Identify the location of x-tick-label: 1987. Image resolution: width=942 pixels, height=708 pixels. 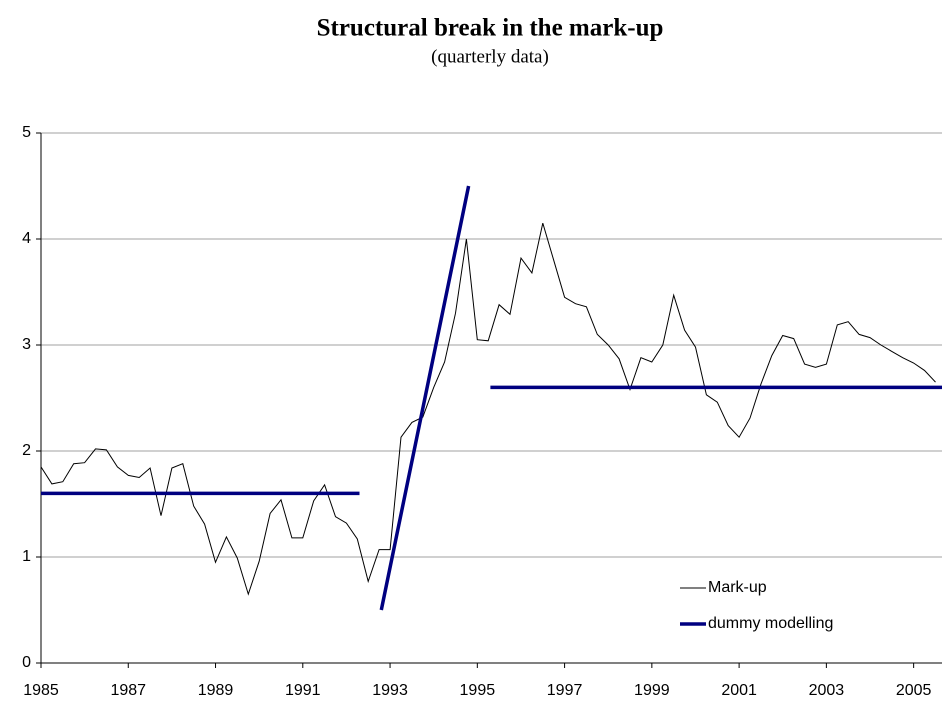
(128, 690).